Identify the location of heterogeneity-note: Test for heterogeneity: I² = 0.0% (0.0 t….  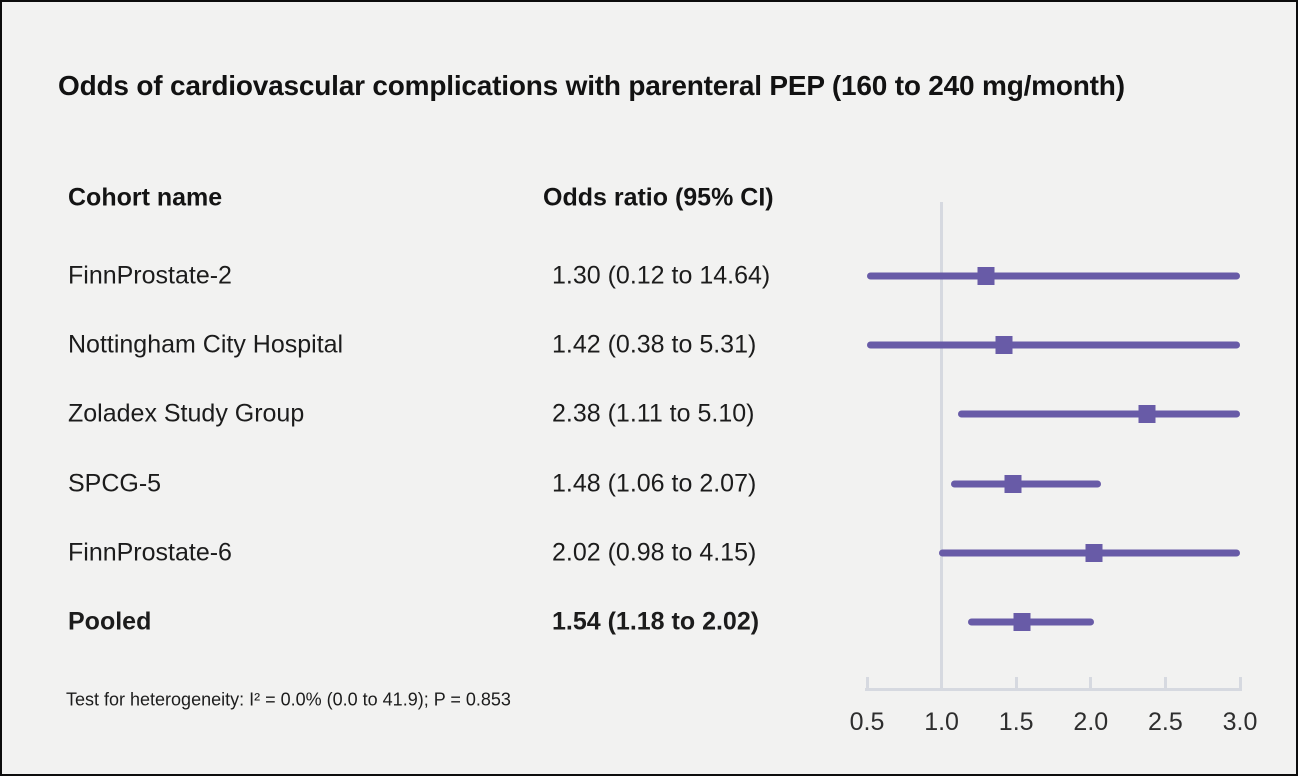
(288, 699).